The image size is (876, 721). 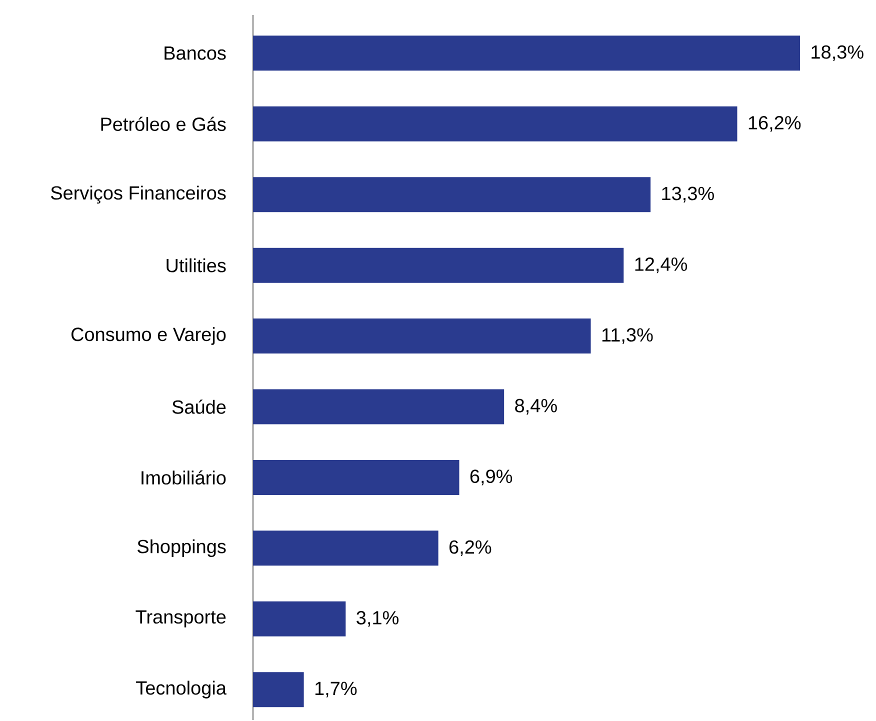 I want to click on data-label: 8,4%, so click(x=536, y=407).